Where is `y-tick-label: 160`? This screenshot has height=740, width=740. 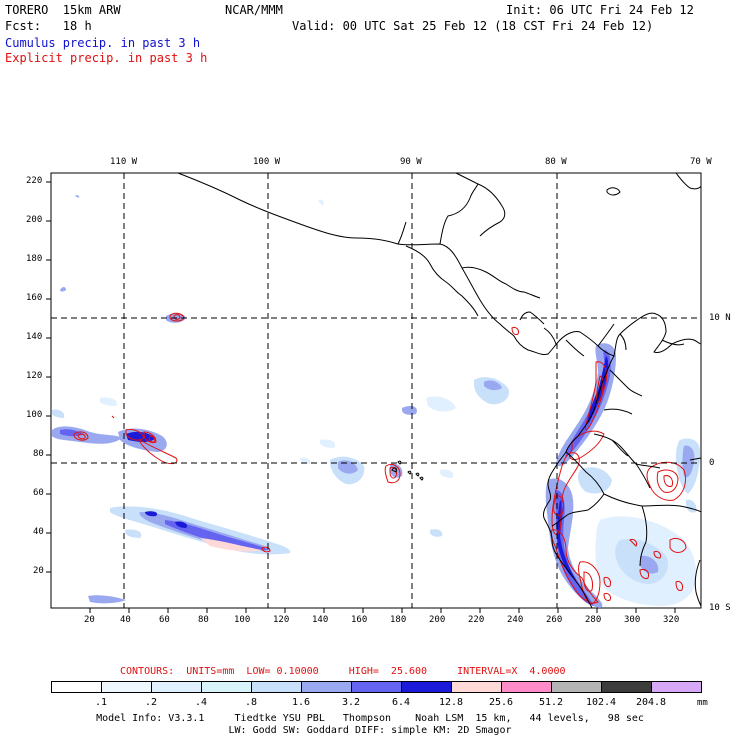 y-tick-label: 160 is located at coordinates (34, 298).